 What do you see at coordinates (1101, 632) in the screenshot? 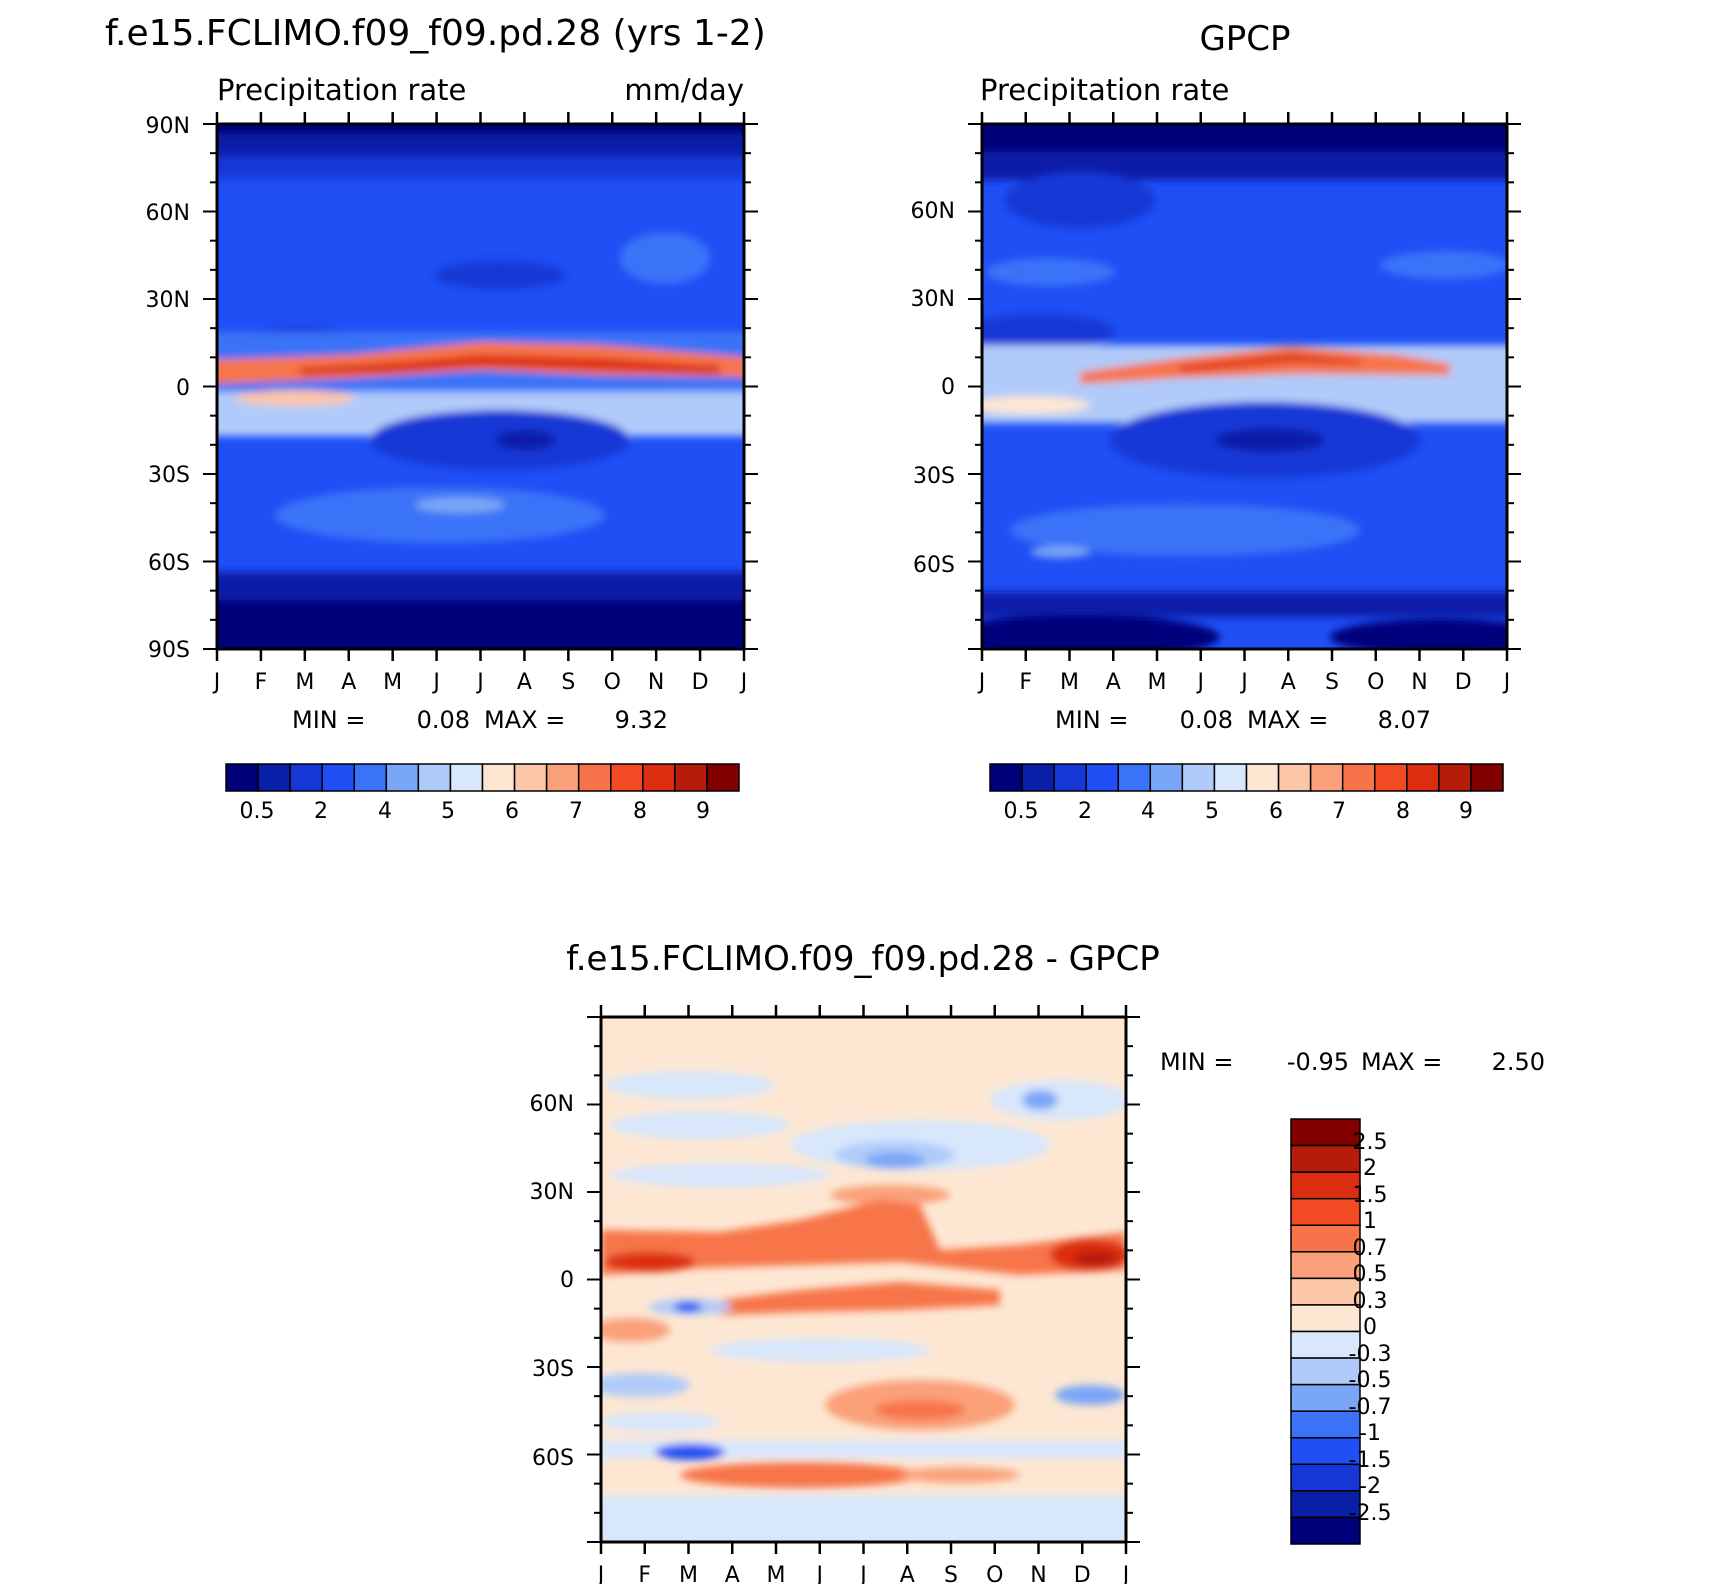
I see `patch-south-polar` at bounding box center [1101, 632].